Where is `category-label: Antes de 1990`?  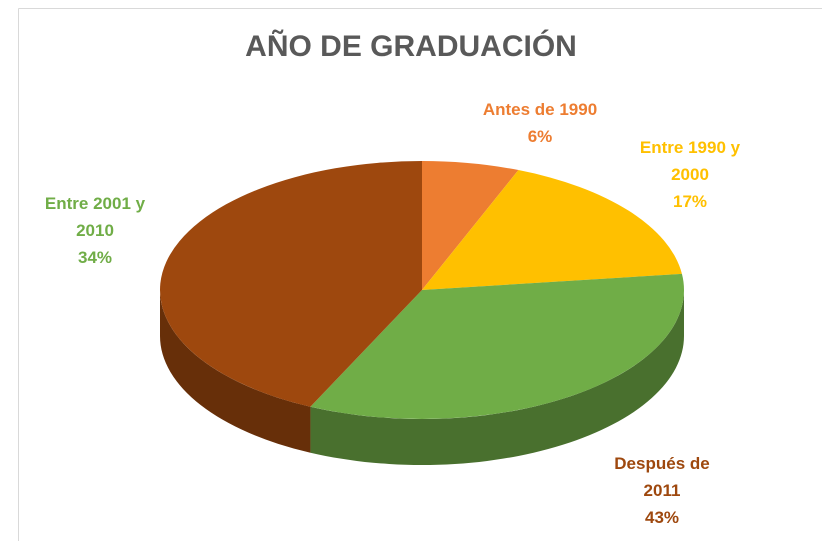 category-label: Antes de 1990 is located at coordinates (540, 109).